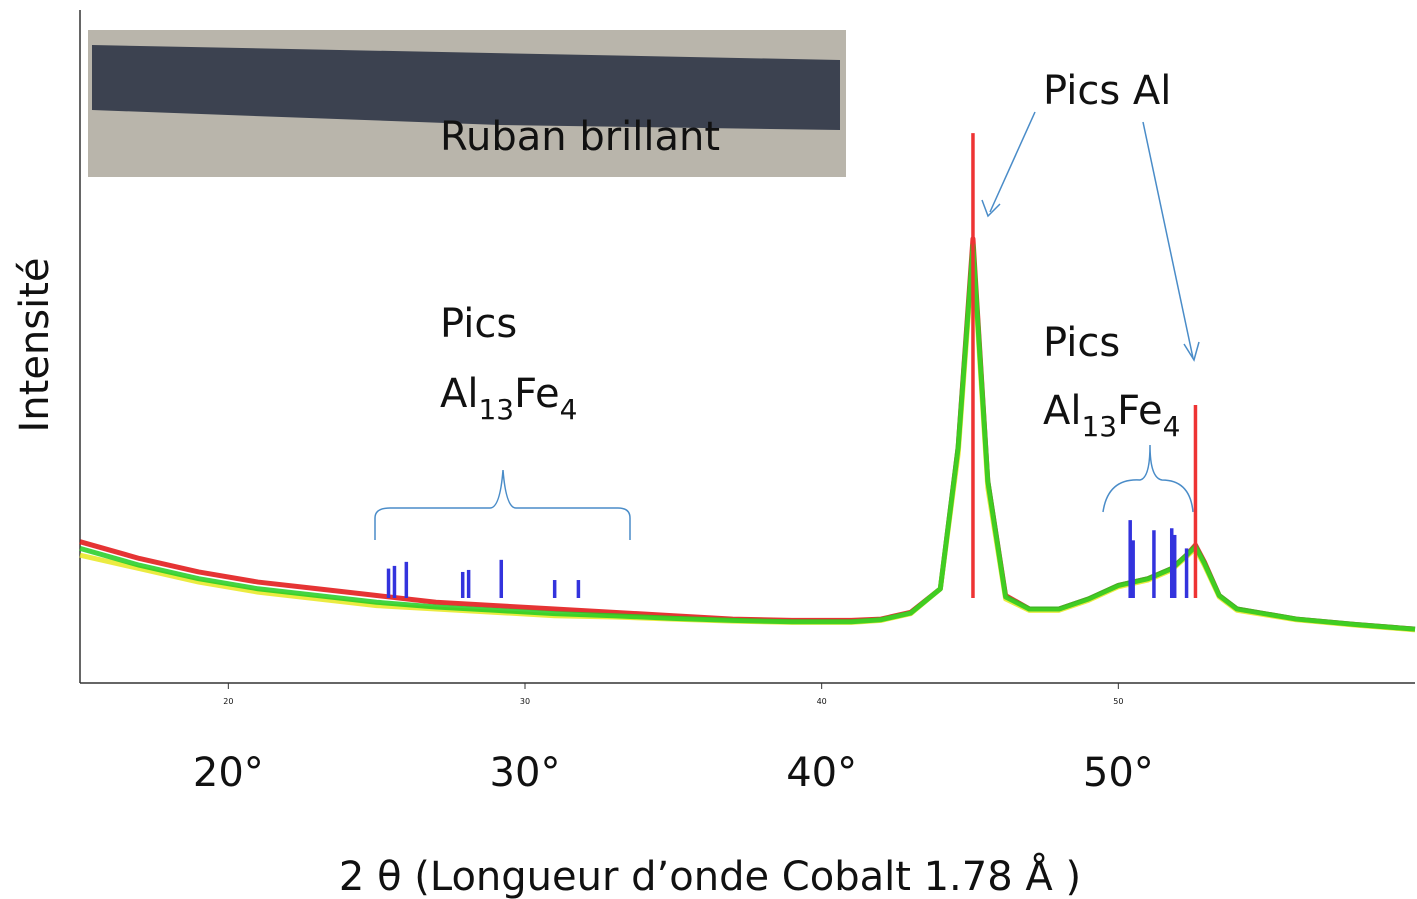 This screenshot has height=899, width=1417. What do you see at coordinates (710, 875) in the screenshot?
I see `x-axis-title: 2 θ (Longueur d’onde Cobalt 1.78 Å )` at bounding box center [710, 875].